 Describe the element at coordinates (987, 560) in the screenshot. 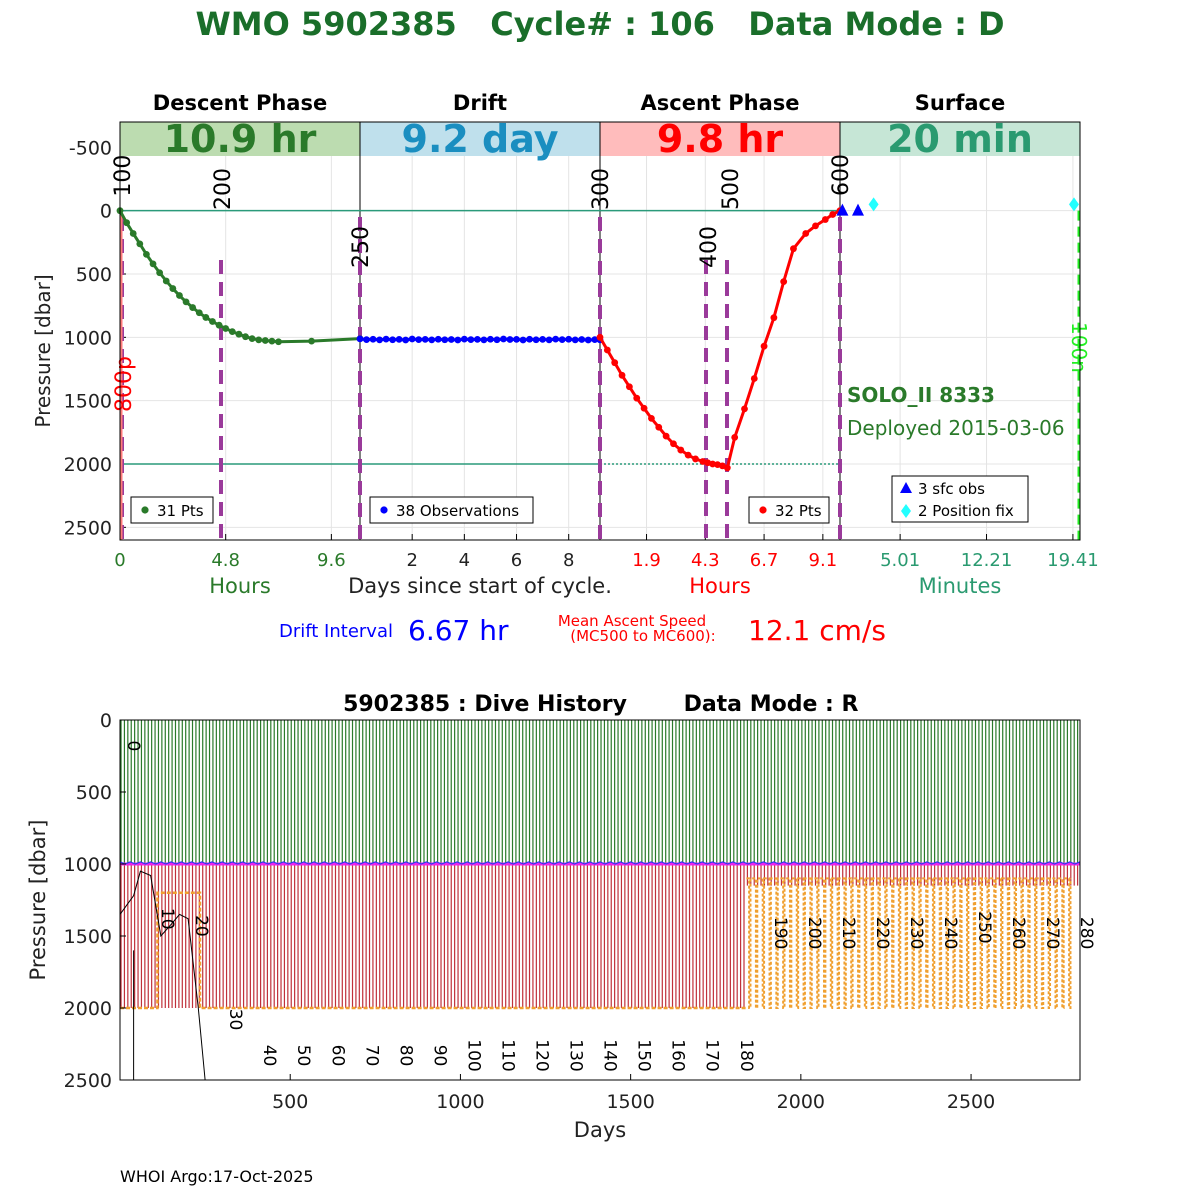

I see `x-tick-label: 12.21` at that location.